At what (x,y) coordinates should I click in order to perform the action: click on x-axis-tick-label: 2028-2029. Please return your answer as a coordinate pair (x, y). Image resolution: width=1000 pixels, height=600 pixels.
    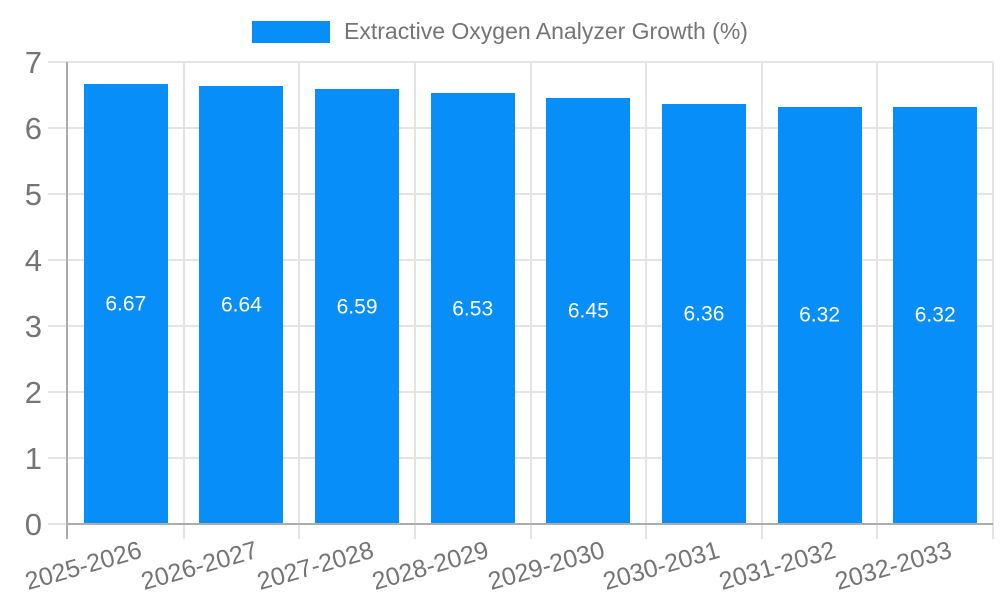
    Looking at the image, I should click on (430, 566).